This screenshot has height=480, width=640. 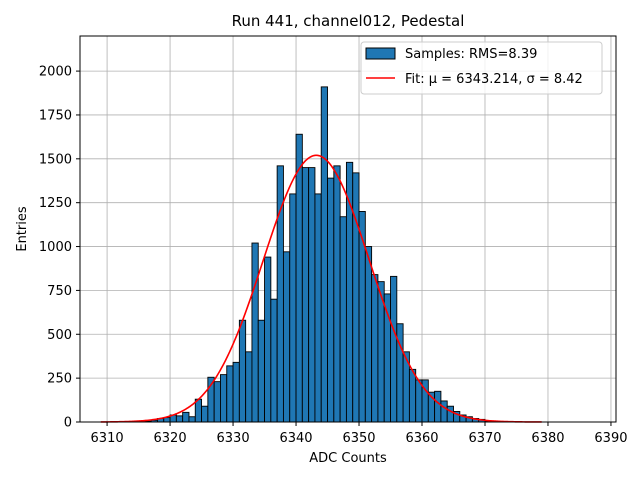 I want to click on x-axis-title: ADC Counts, so click(x=348, y=458).